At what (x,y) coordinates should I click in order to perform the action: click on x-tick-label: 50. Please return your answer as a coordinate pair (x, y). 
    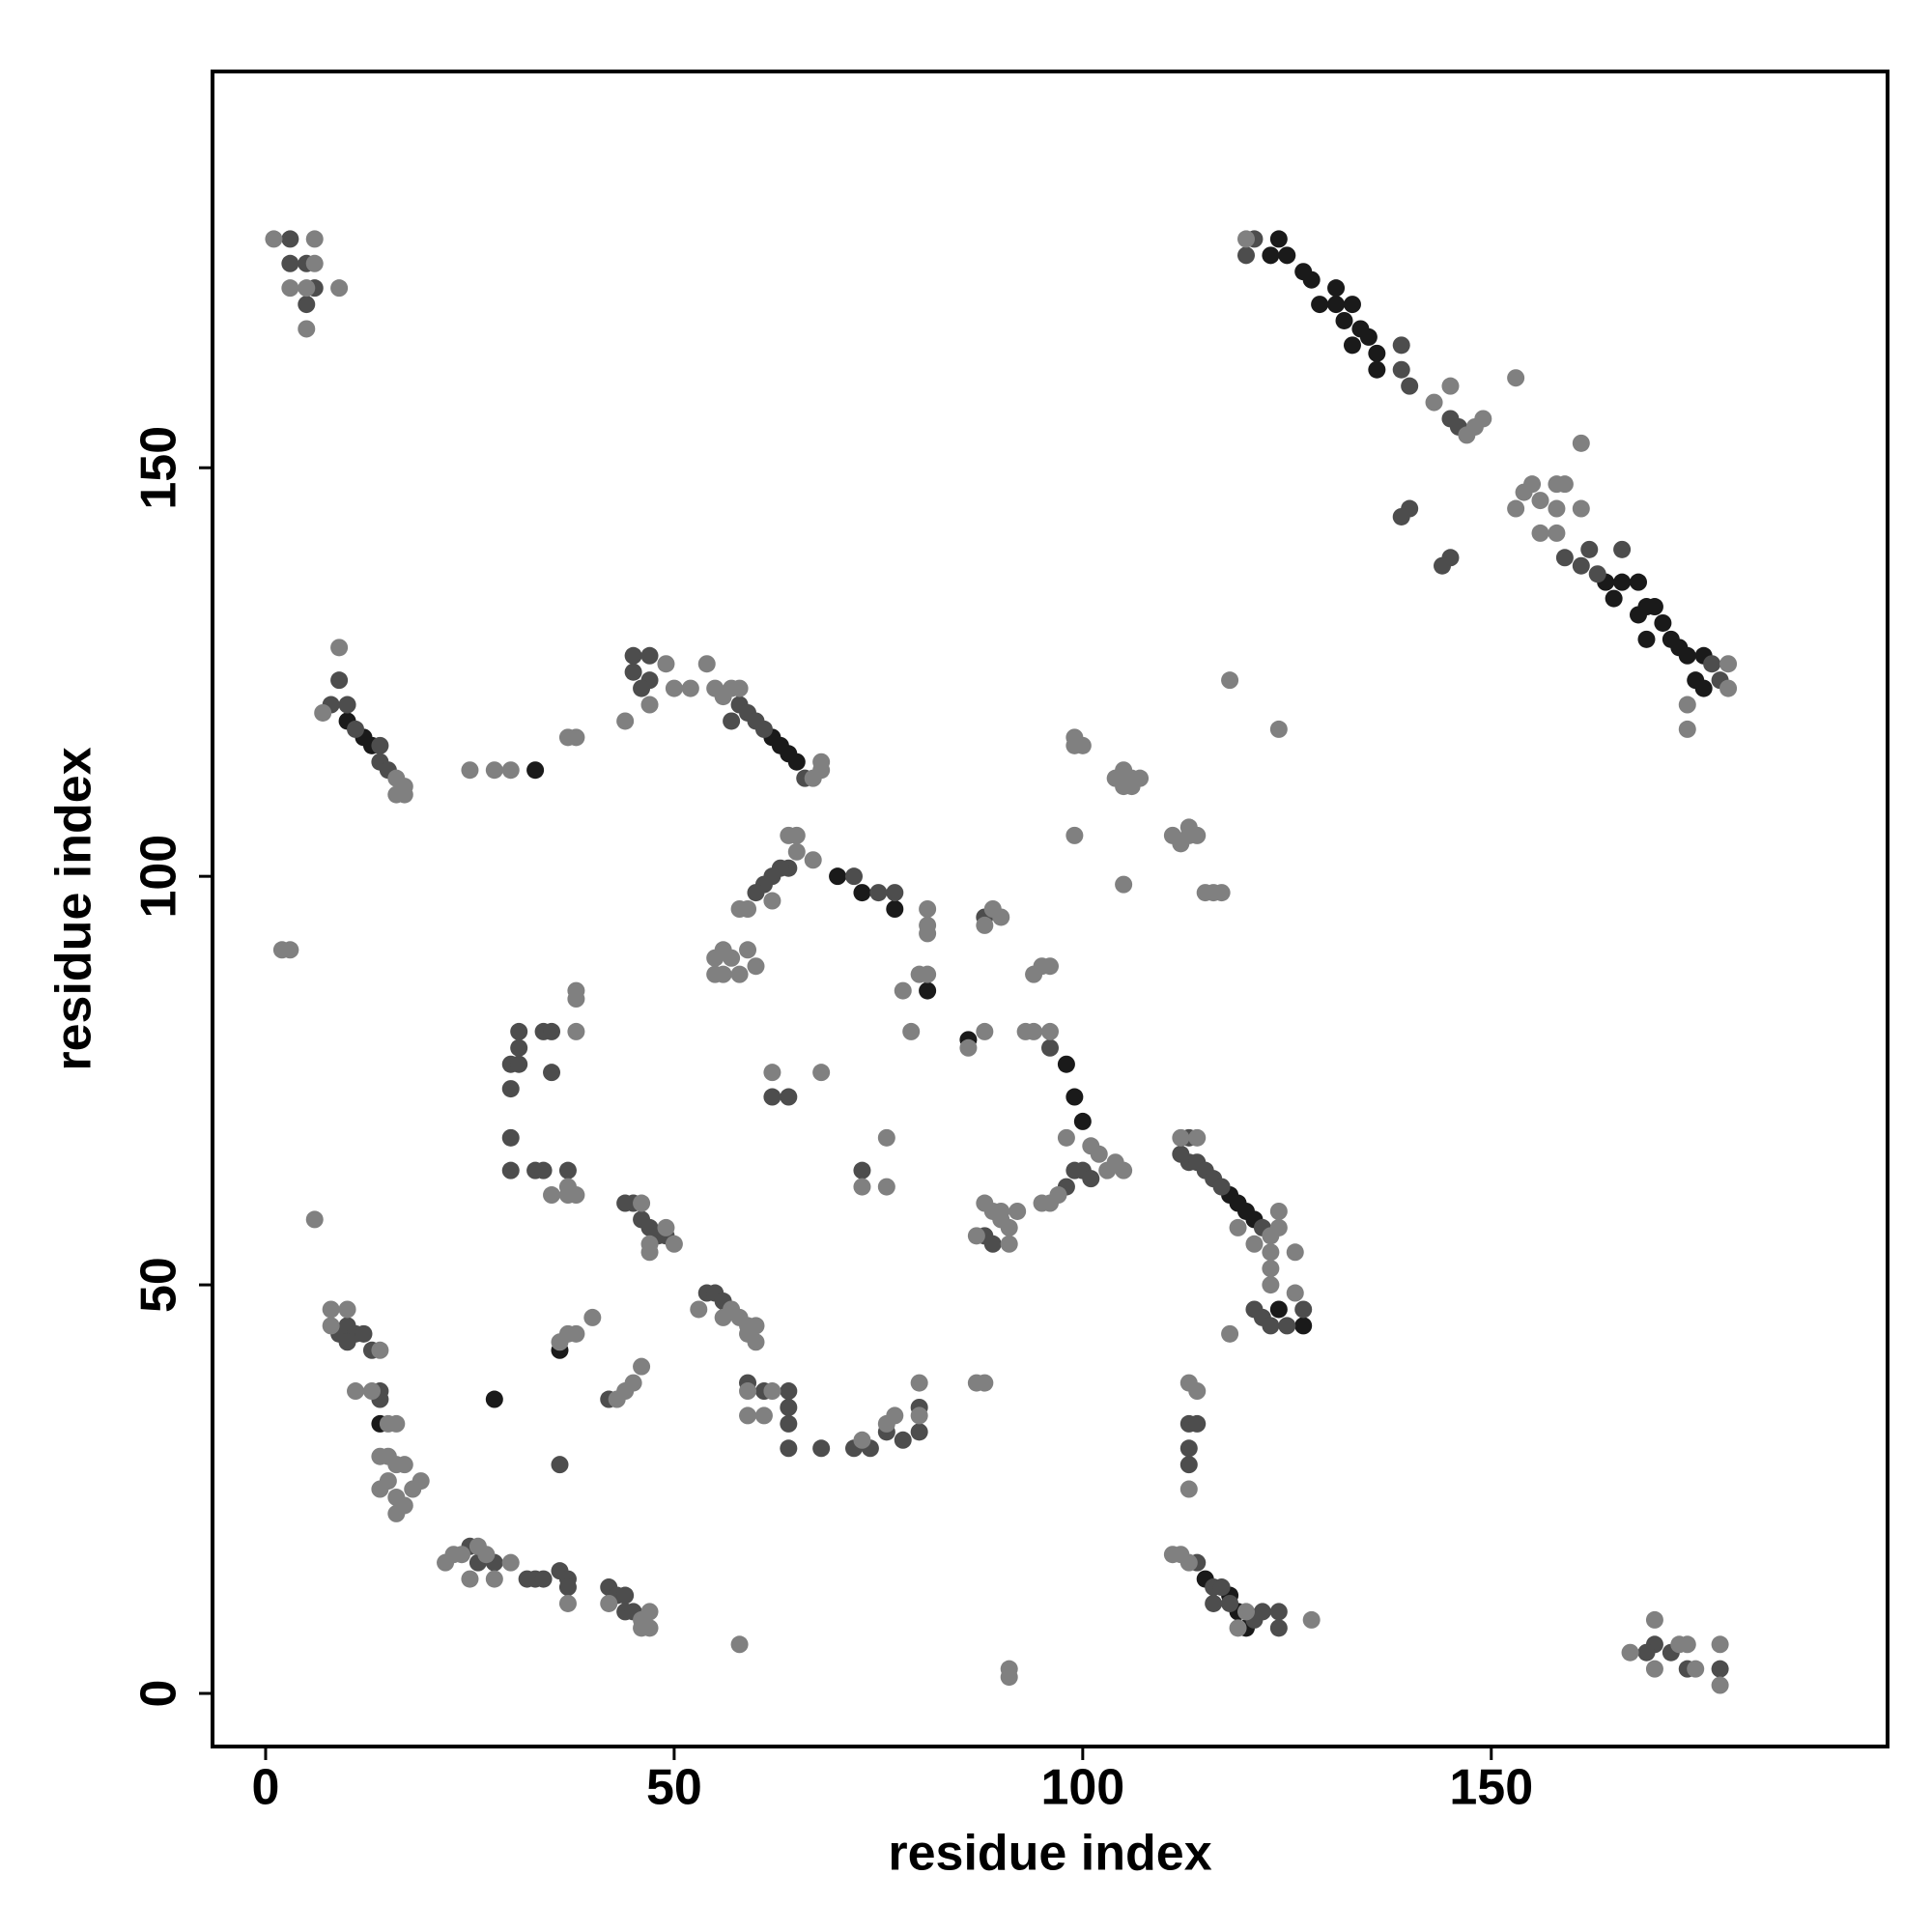
    Looking at the image, I should click on (674, 1788).